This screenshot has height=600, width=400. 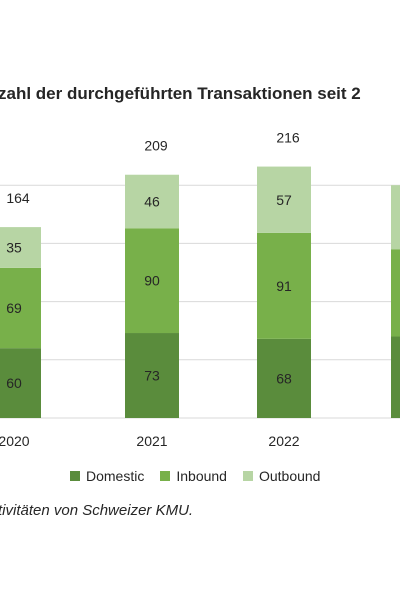 What do you see at coordinates (15, 441) in the screenshot?
I see `x-tick-label-2020: 2020` at bounding box center [15, 441].